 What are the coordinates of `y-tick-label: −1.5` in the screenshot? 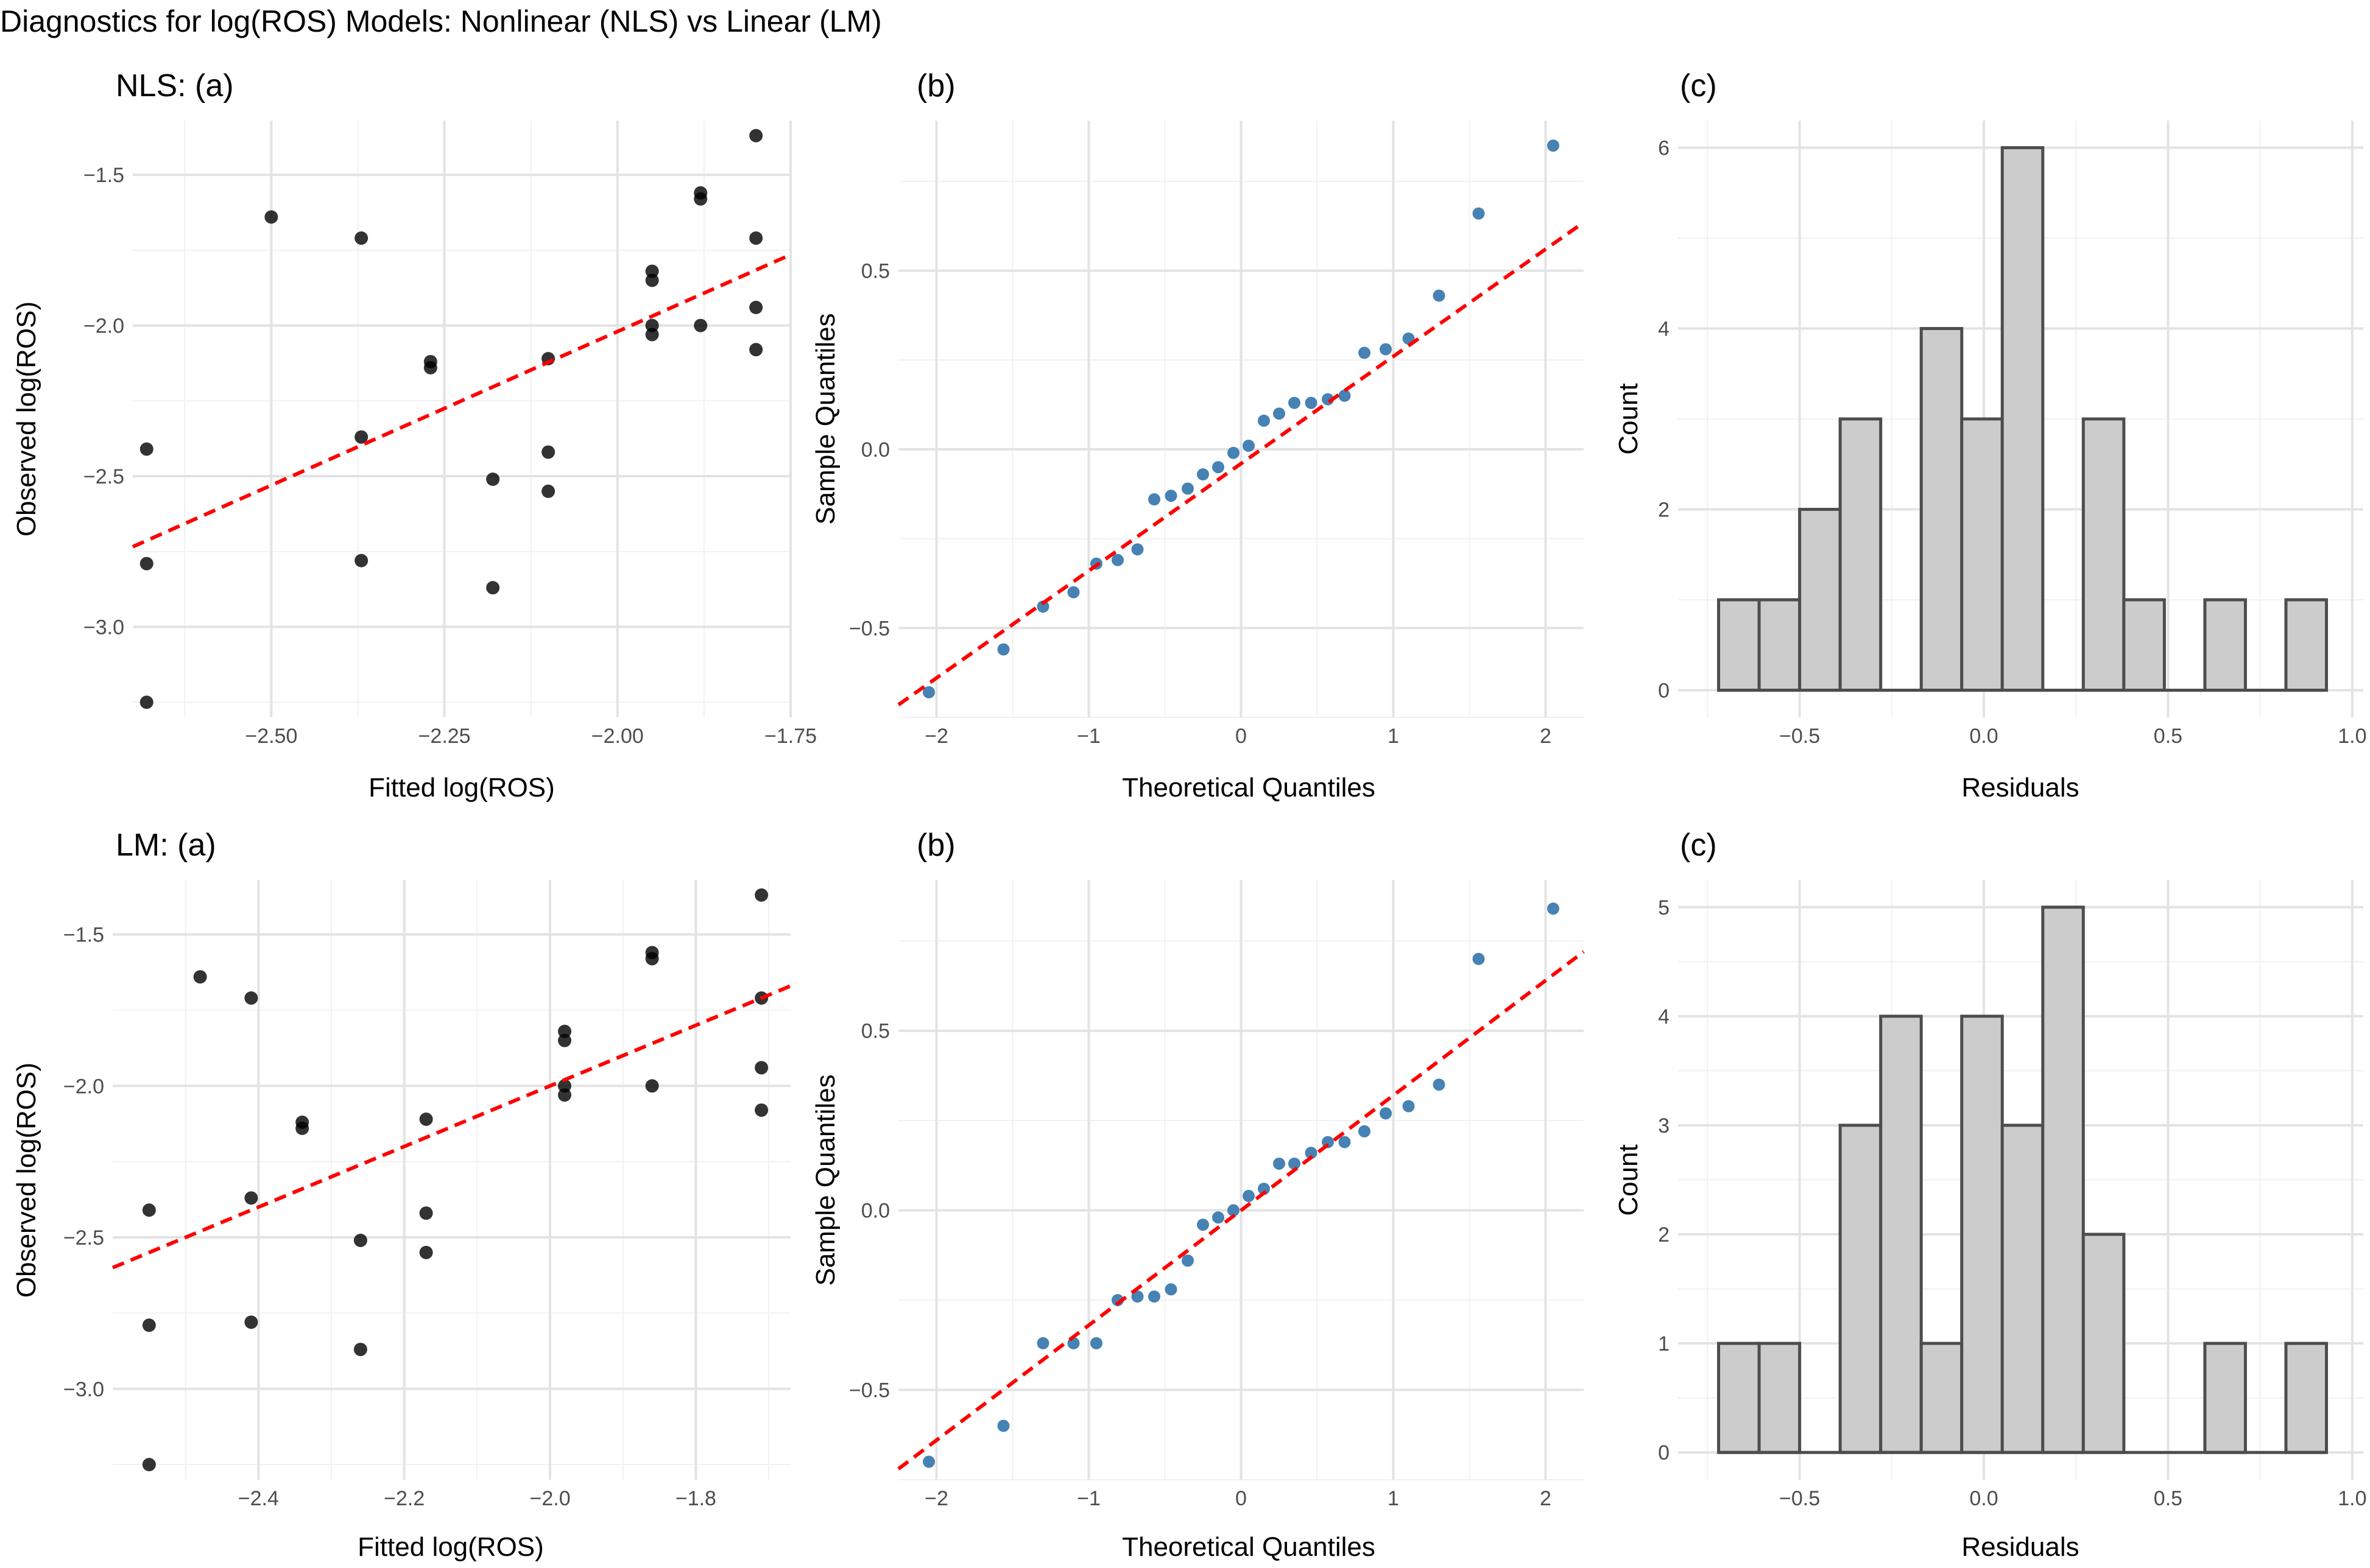 It's located at (83, 936).